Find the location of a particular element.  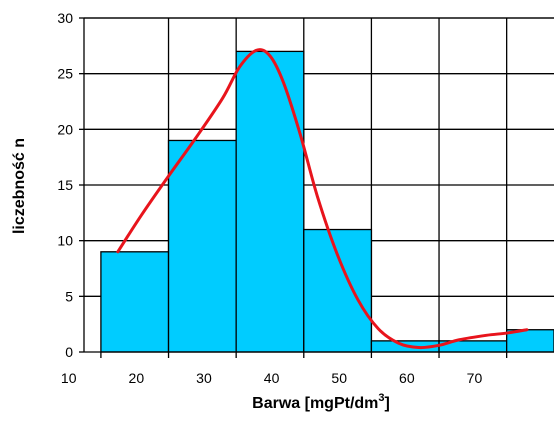

y-tick-label-25: 25 is located at coordinates (65, 74).